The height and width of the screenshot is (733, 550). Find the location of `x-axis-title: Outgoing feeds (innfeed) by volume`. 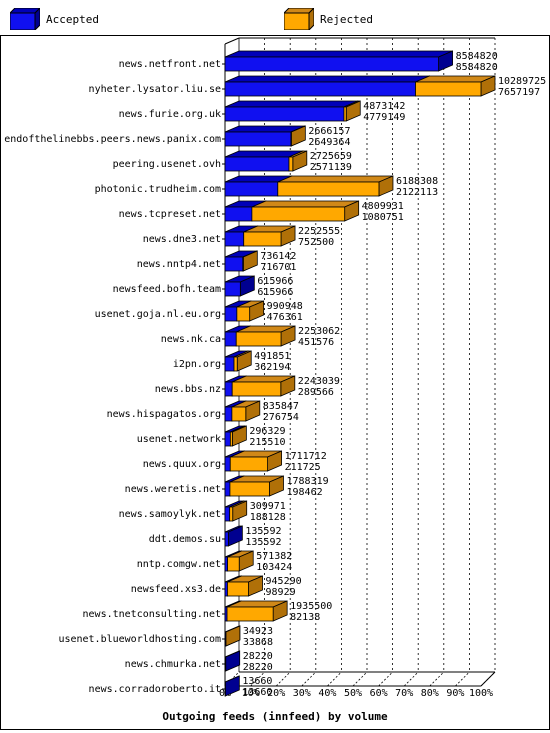

x-axis-title: Outgoing feeds (innfeed) by volume is located at coordinates (275, 716).